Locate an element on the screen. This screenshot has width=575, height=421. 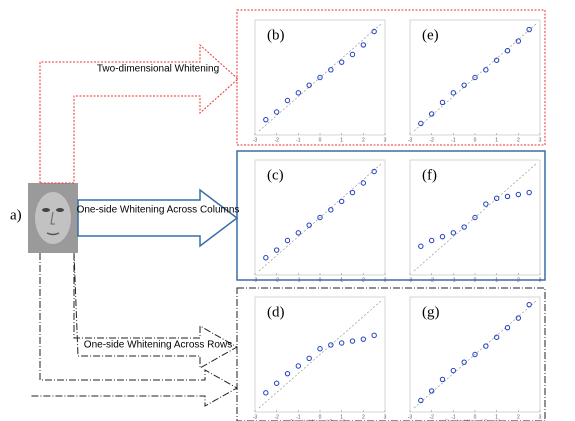
panel-label: (f) is located at coordinates (429, 175).